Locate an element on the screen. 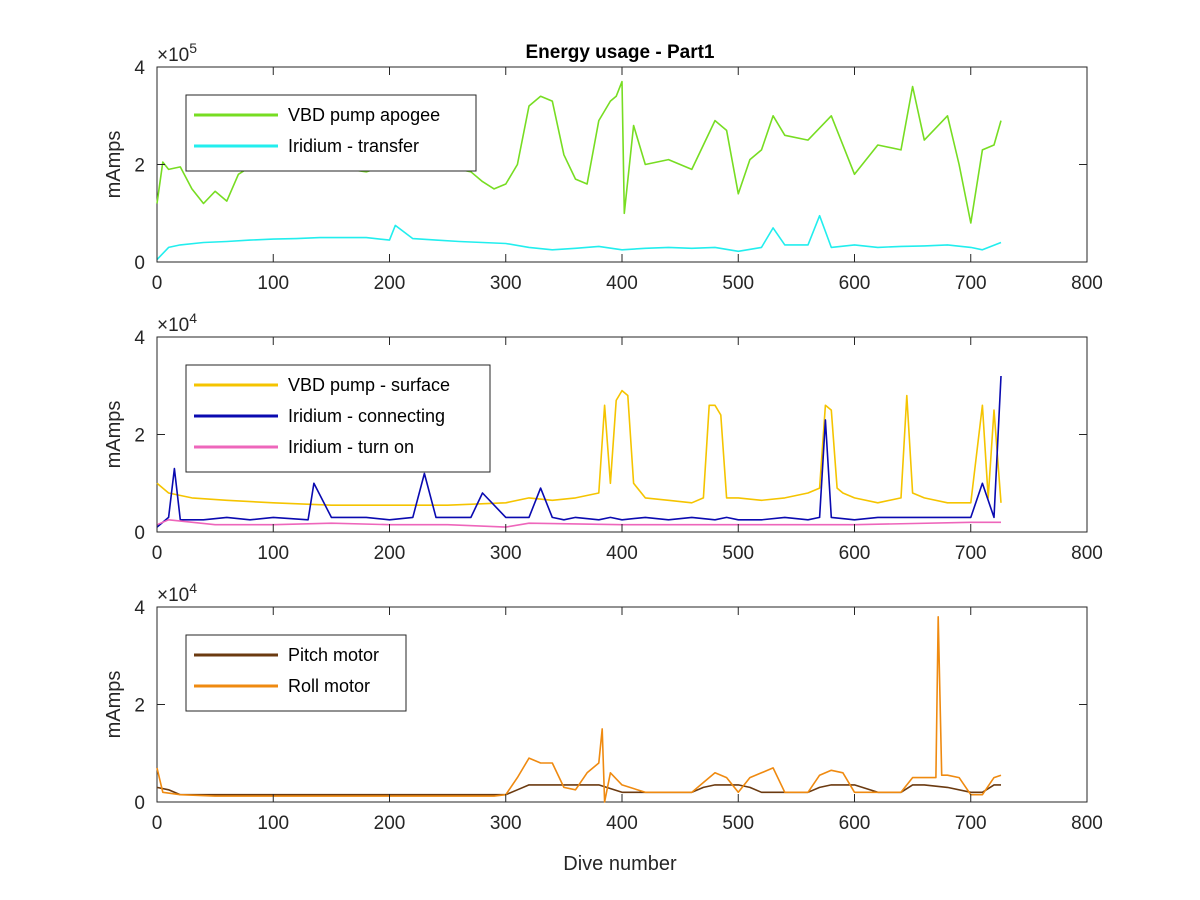 This screenshot has height=900, width=1200. legend-entry: Roll motor is located at coordinates (329, 686).